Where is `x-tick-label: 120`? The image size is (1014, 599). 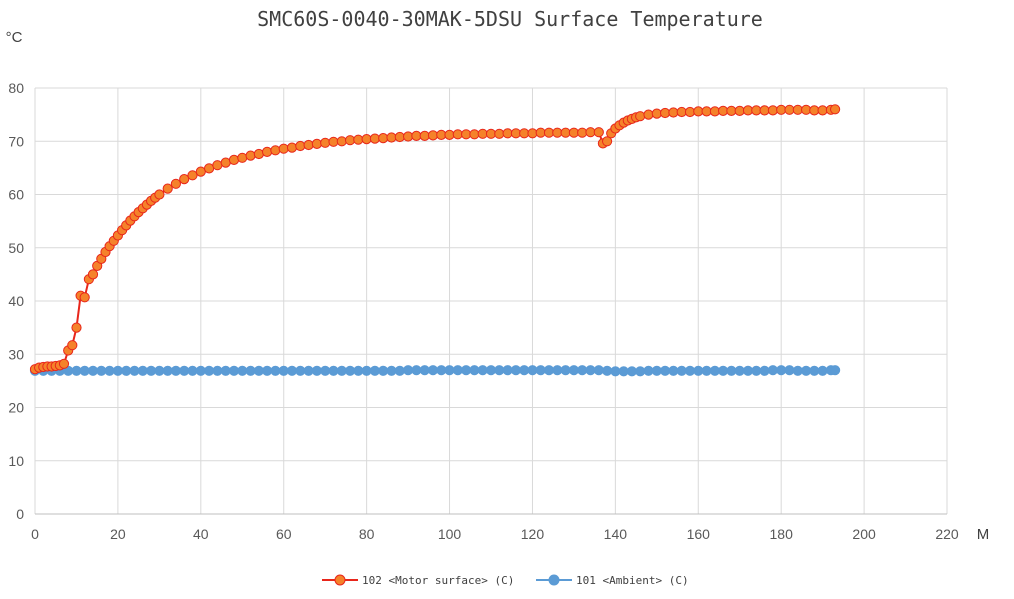
x-tick-label: 120 is located at coordinates (533, 534).